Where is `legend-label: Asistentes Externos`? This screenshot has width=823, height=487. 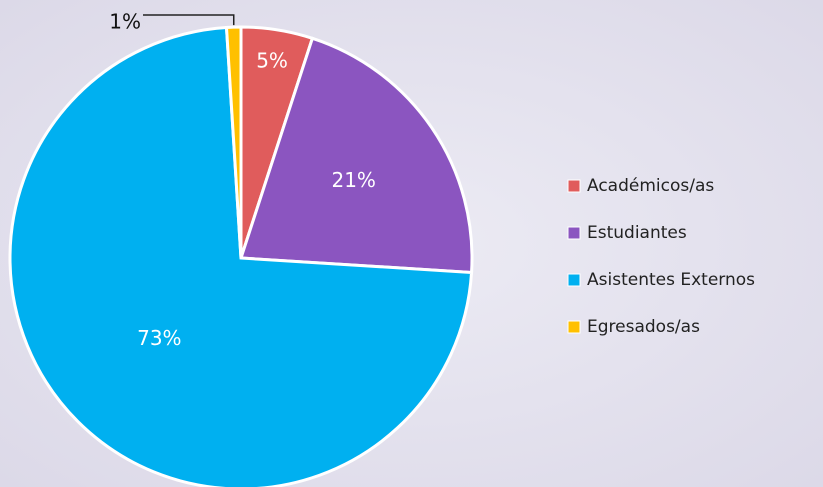
legend-label: Asistentes Externos is located at coordinates (671, 280).